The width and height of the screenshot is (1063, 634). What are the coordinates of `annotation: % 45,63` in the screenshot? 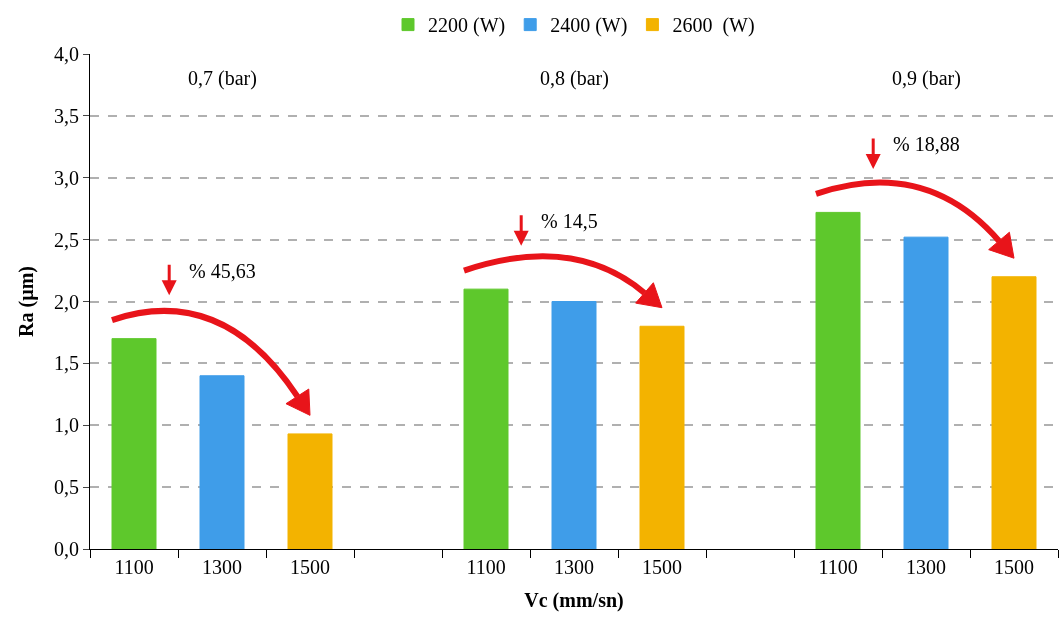 It's located at (222, 271).